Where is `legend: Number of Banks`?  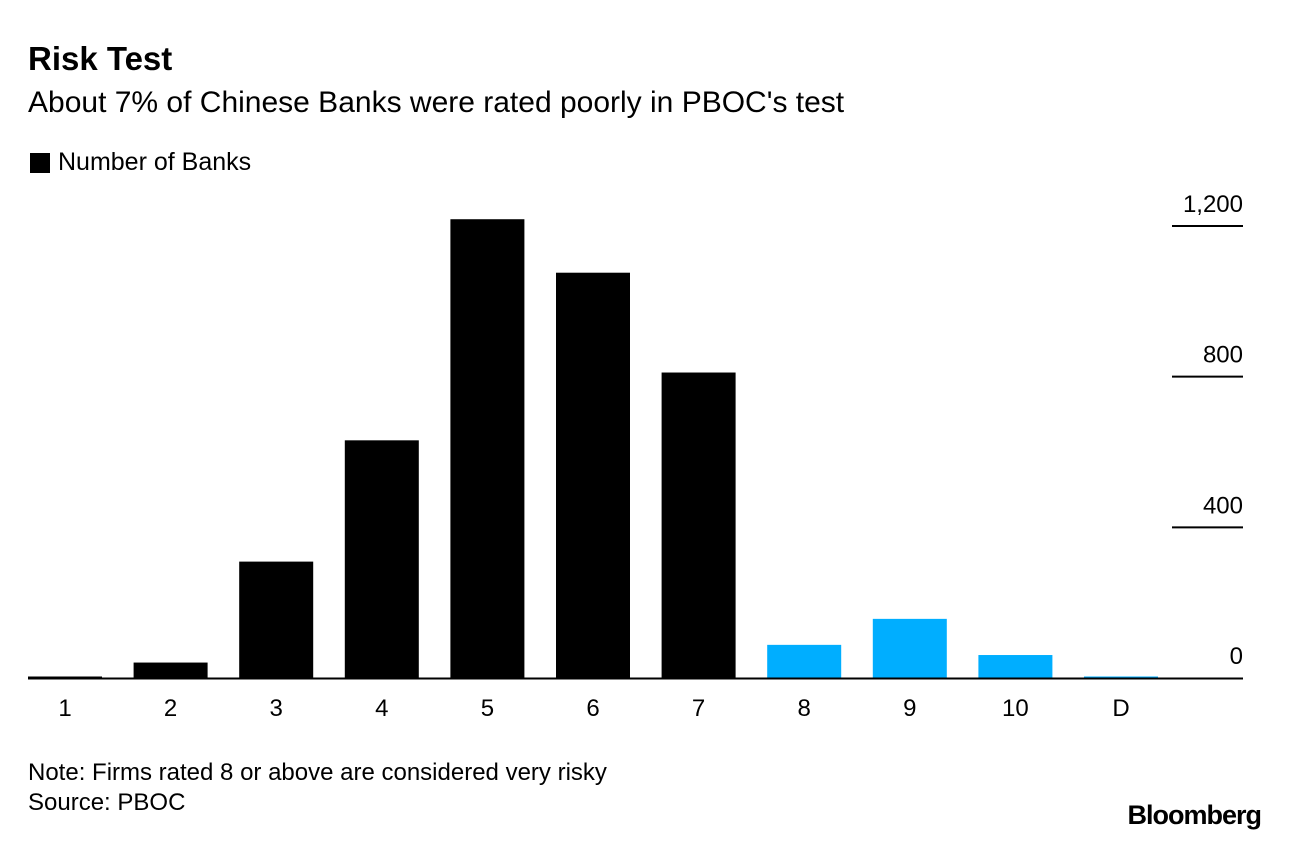
legend: Number of Banks is located at coordinates (140, 162).